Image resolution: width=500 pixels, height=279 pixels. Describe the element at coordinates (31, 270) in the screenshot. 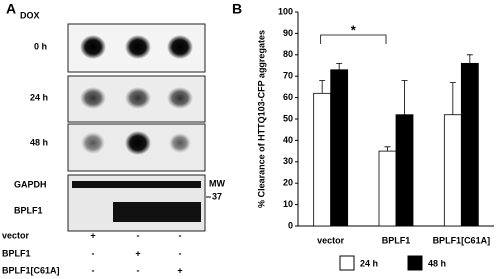

I see `condition-label: BPLF1[C61A]` at that location.